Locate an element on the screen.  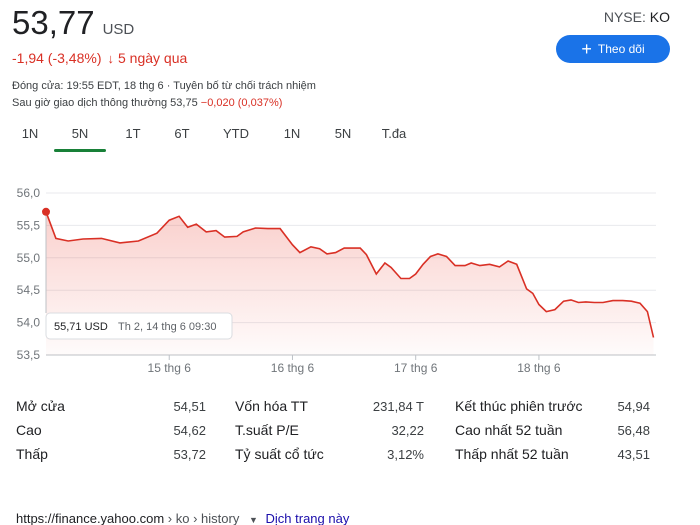
breadcrumb-history: history is located at coordinates (220, 518).